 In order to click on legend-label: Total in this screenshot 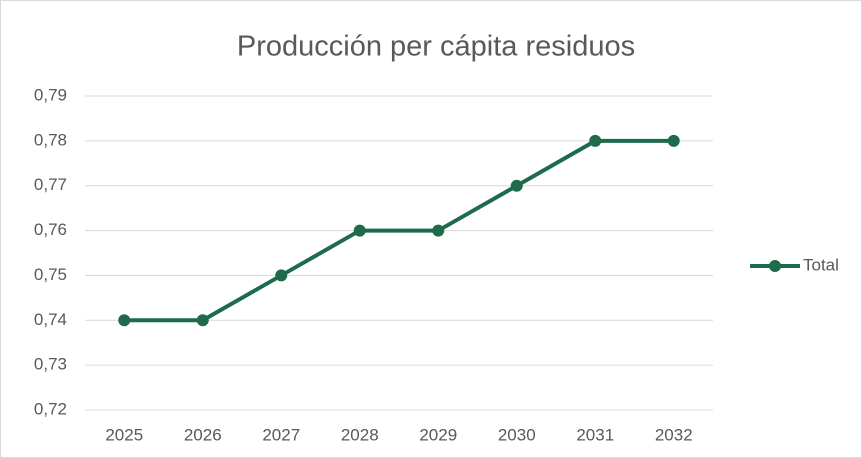, I will do `click(821, 264)`.